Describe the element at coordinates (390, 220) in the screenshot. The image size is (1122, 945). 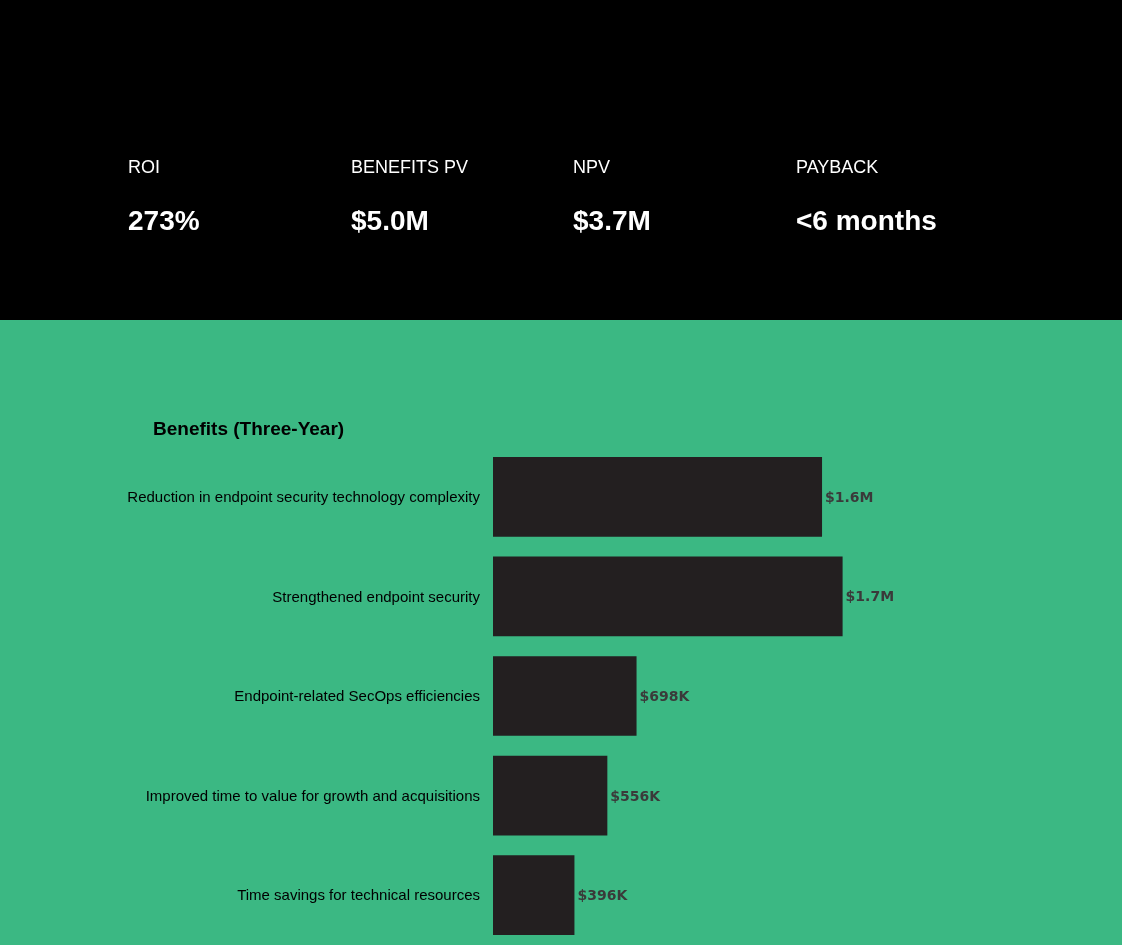
I see `text: $5.0M` at that location.